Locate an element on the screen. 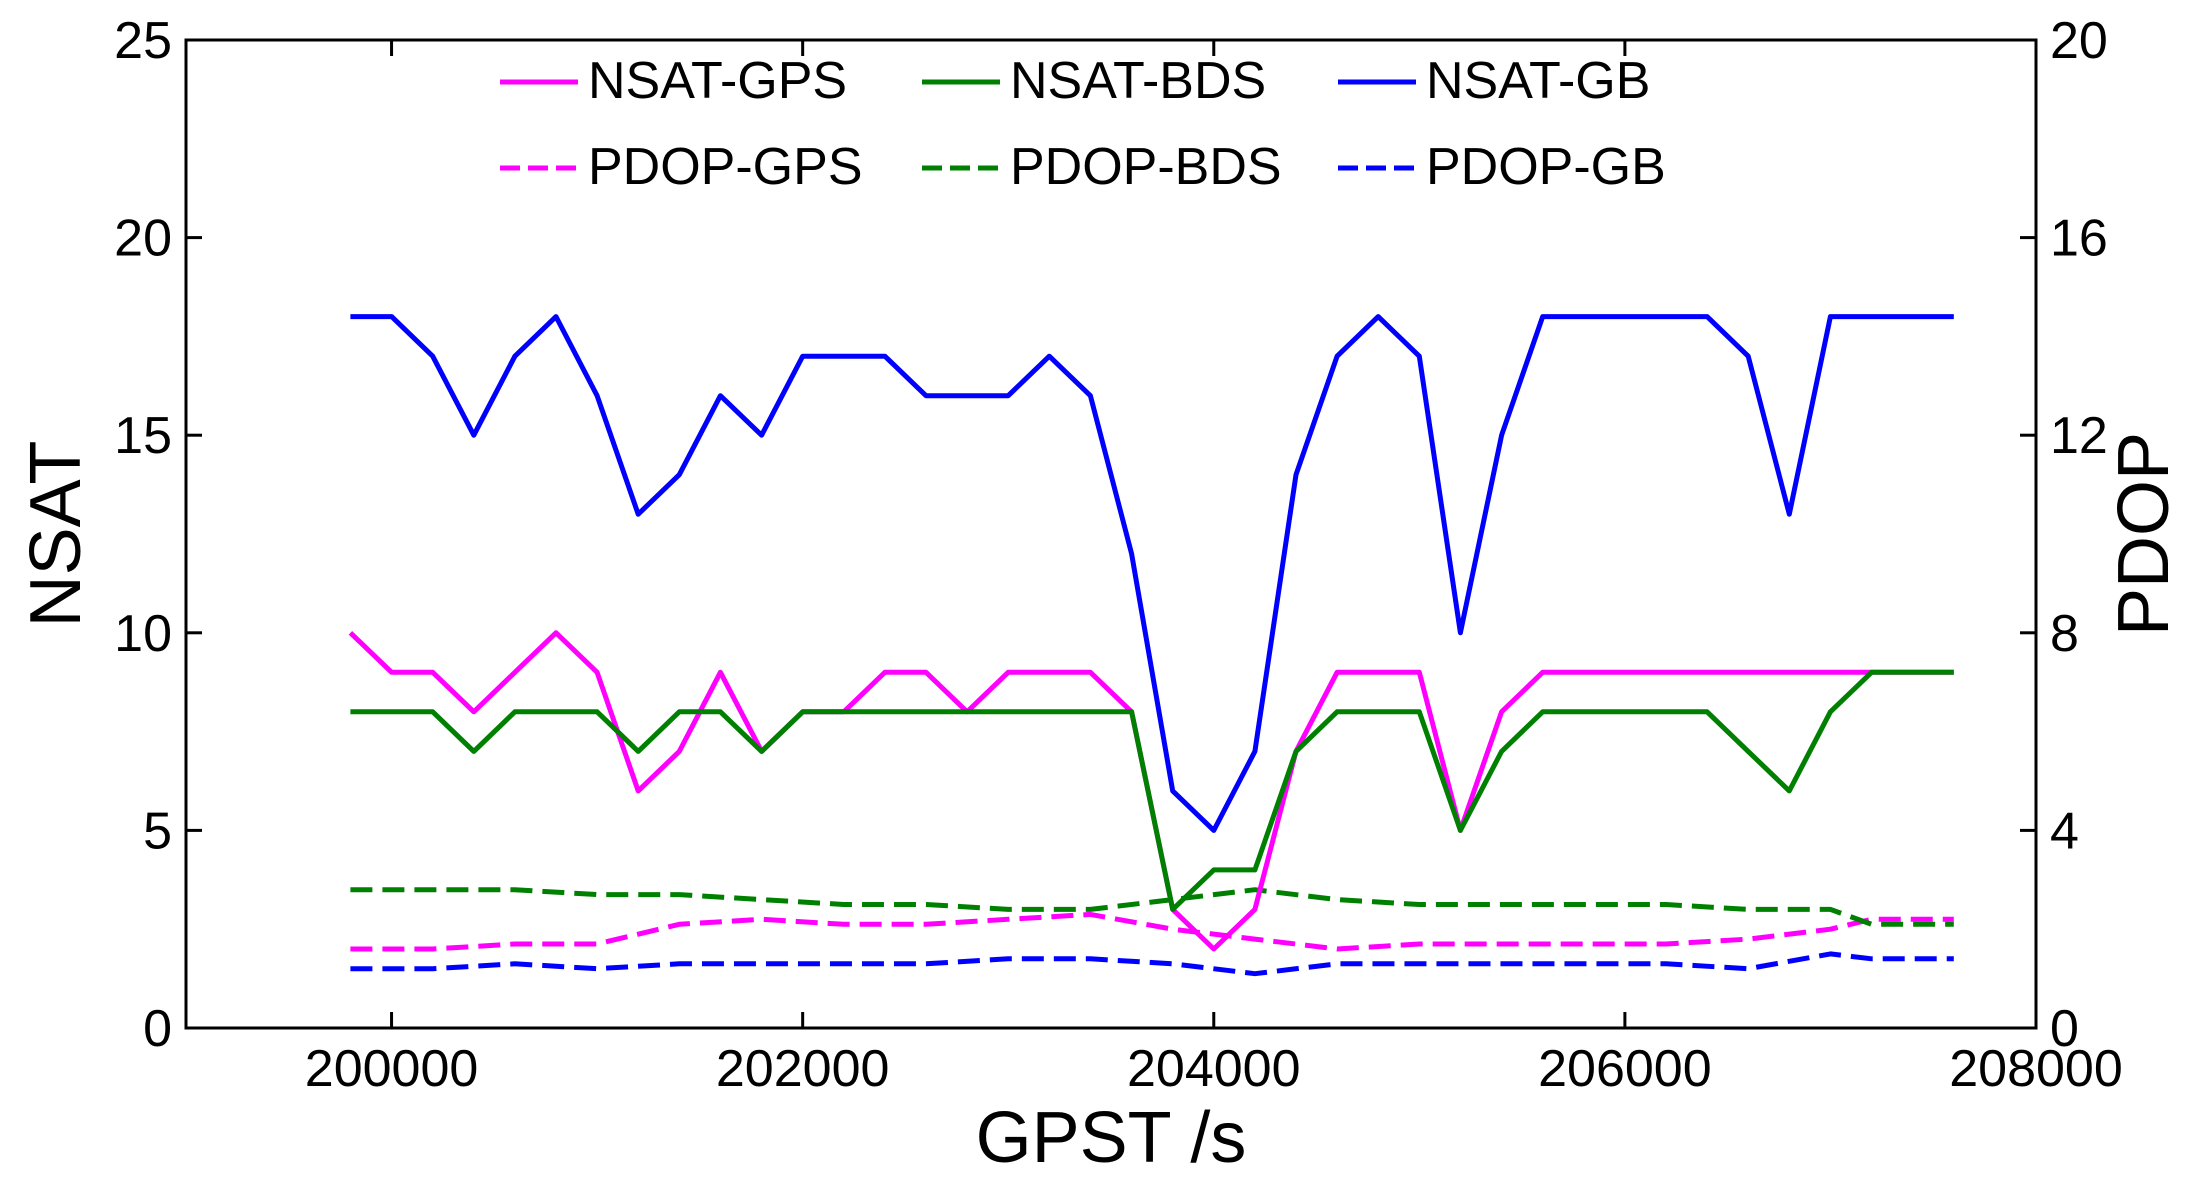 The image size is (2186, 1179). series-line-pdop-bds is located at coordinates (1152, 907).